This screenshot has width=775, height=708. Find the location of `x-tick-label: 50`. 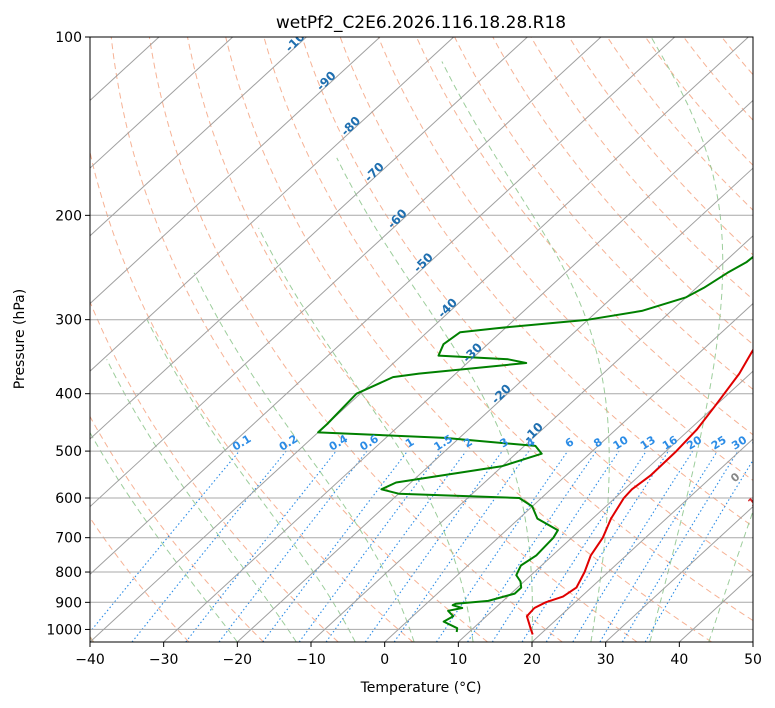

x-tick-label: 50 is located at coordinates (753, 660).